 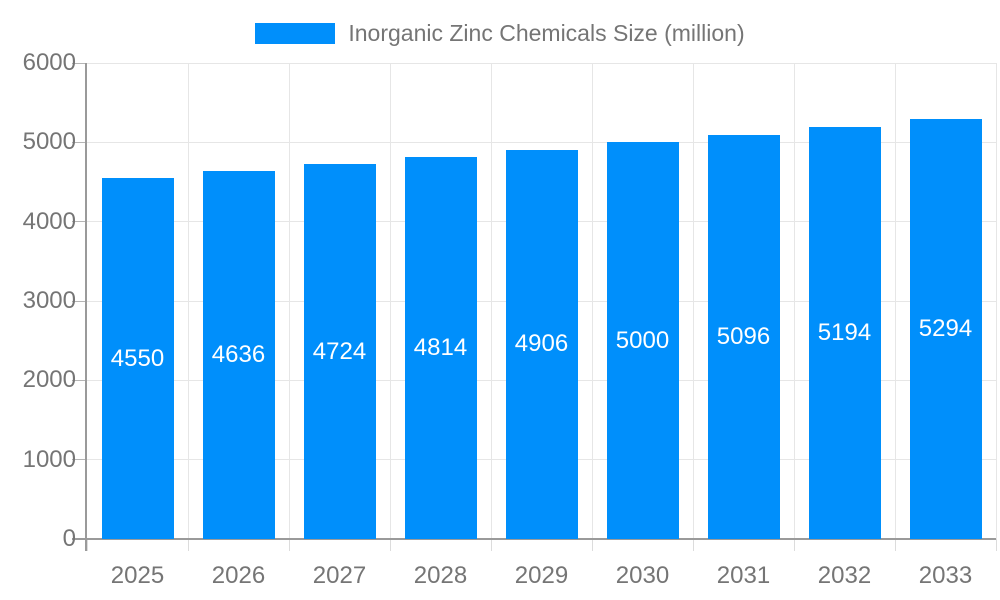 What do you see at coordinates (541, 575) in the screenshot?
I see `x-axis-label: 2029` at bounding box center [541, 575].